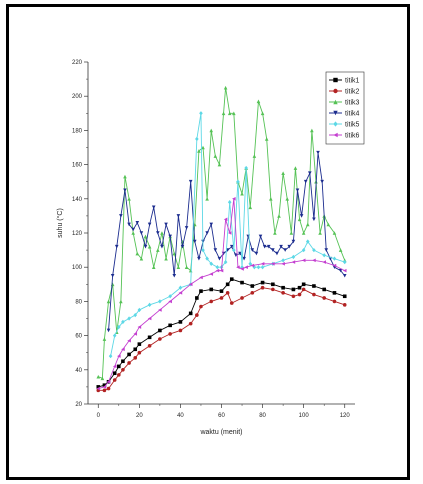 The width and height of the screenshot is (423, 484). What do you see at coordinates (352, 92) in the screenshot?
I see `legend-label: titik2` at bounding box center [352, 92].